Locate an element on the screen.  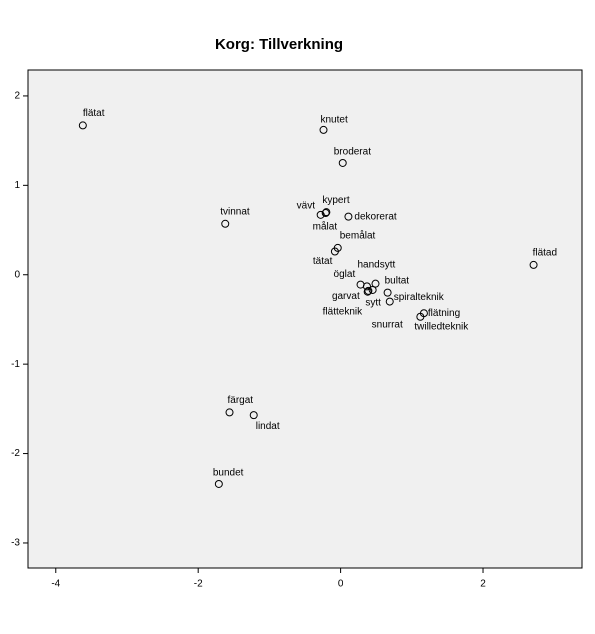
y-tick-label: -1 is located at coordinates (15, 364).